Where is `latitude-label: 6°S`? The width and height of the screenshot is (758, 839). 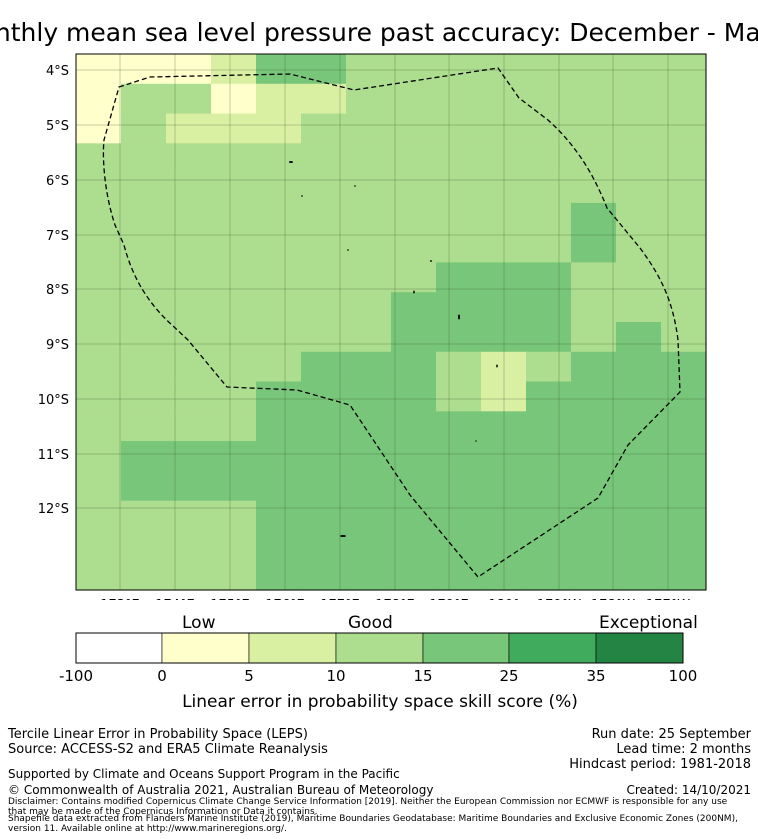
latitude-label: 6°S is located at coordinates (57, 181).